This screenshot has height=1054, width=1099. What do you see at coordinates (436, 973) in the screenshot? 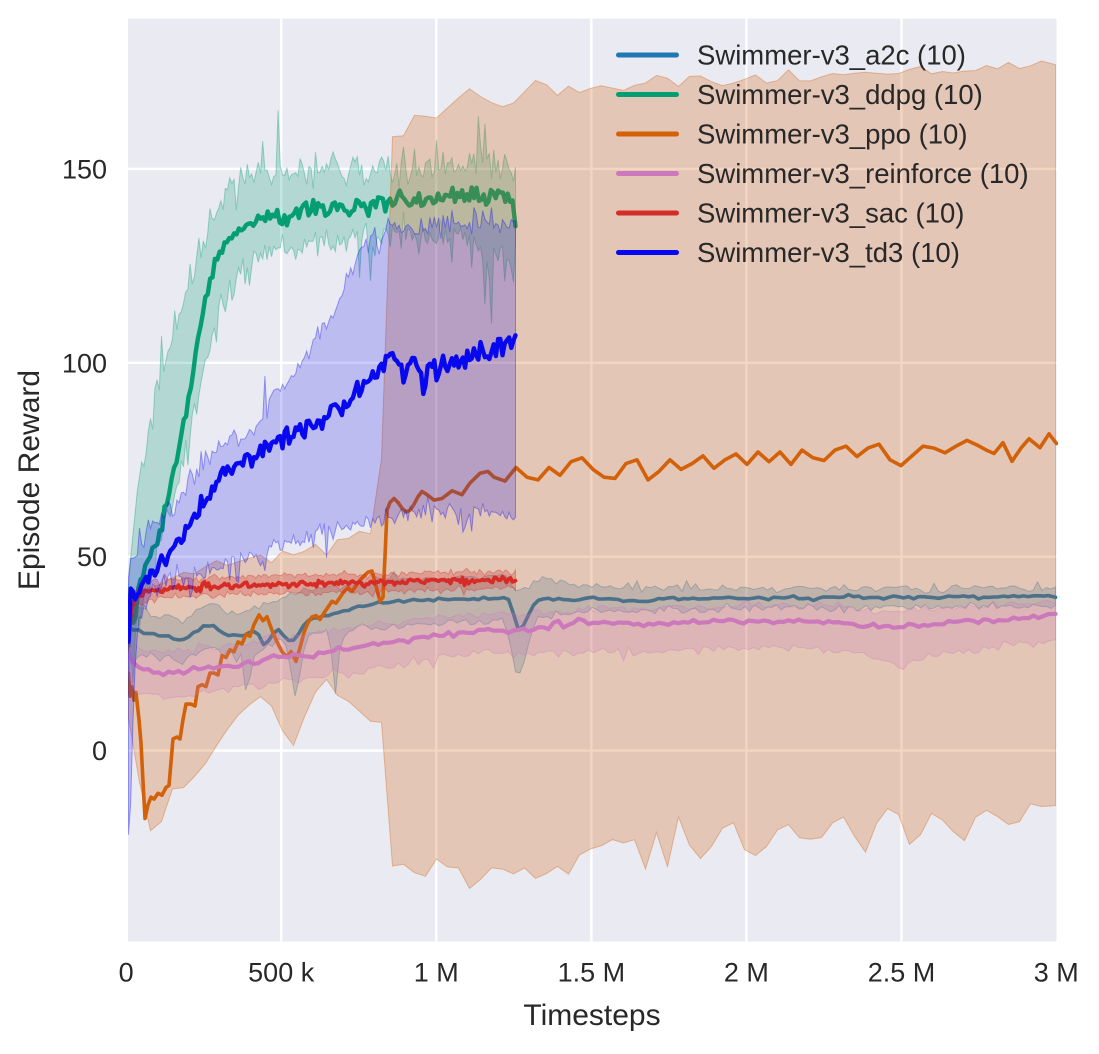
I see `svg-text: 1 M` at bounding box center [436, 973].